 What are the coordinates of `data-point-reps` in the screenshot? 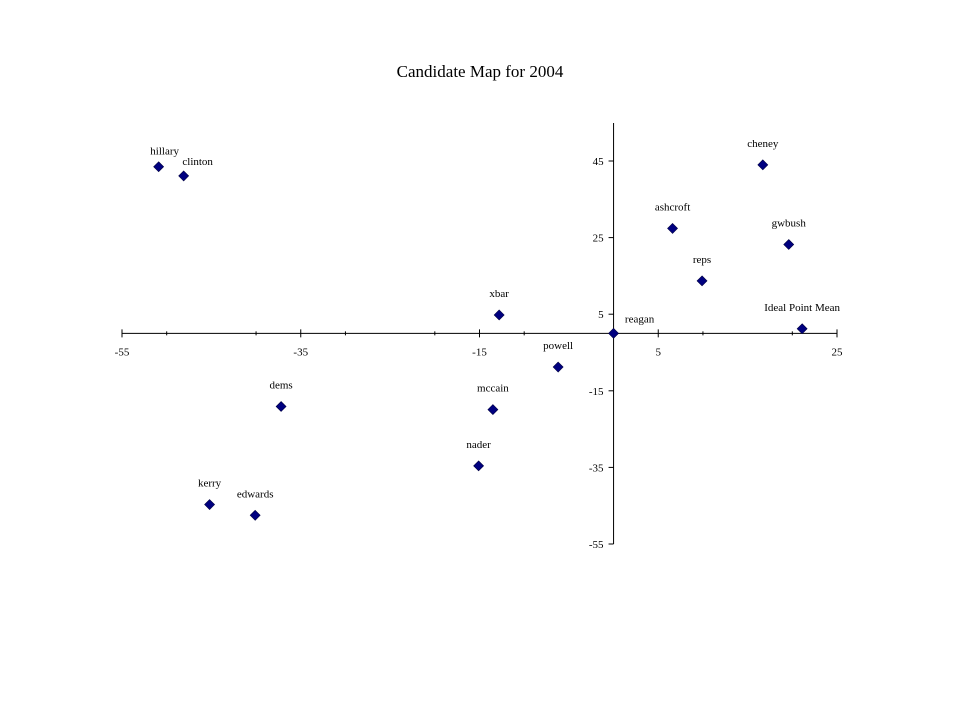 It's located at (702, 281).